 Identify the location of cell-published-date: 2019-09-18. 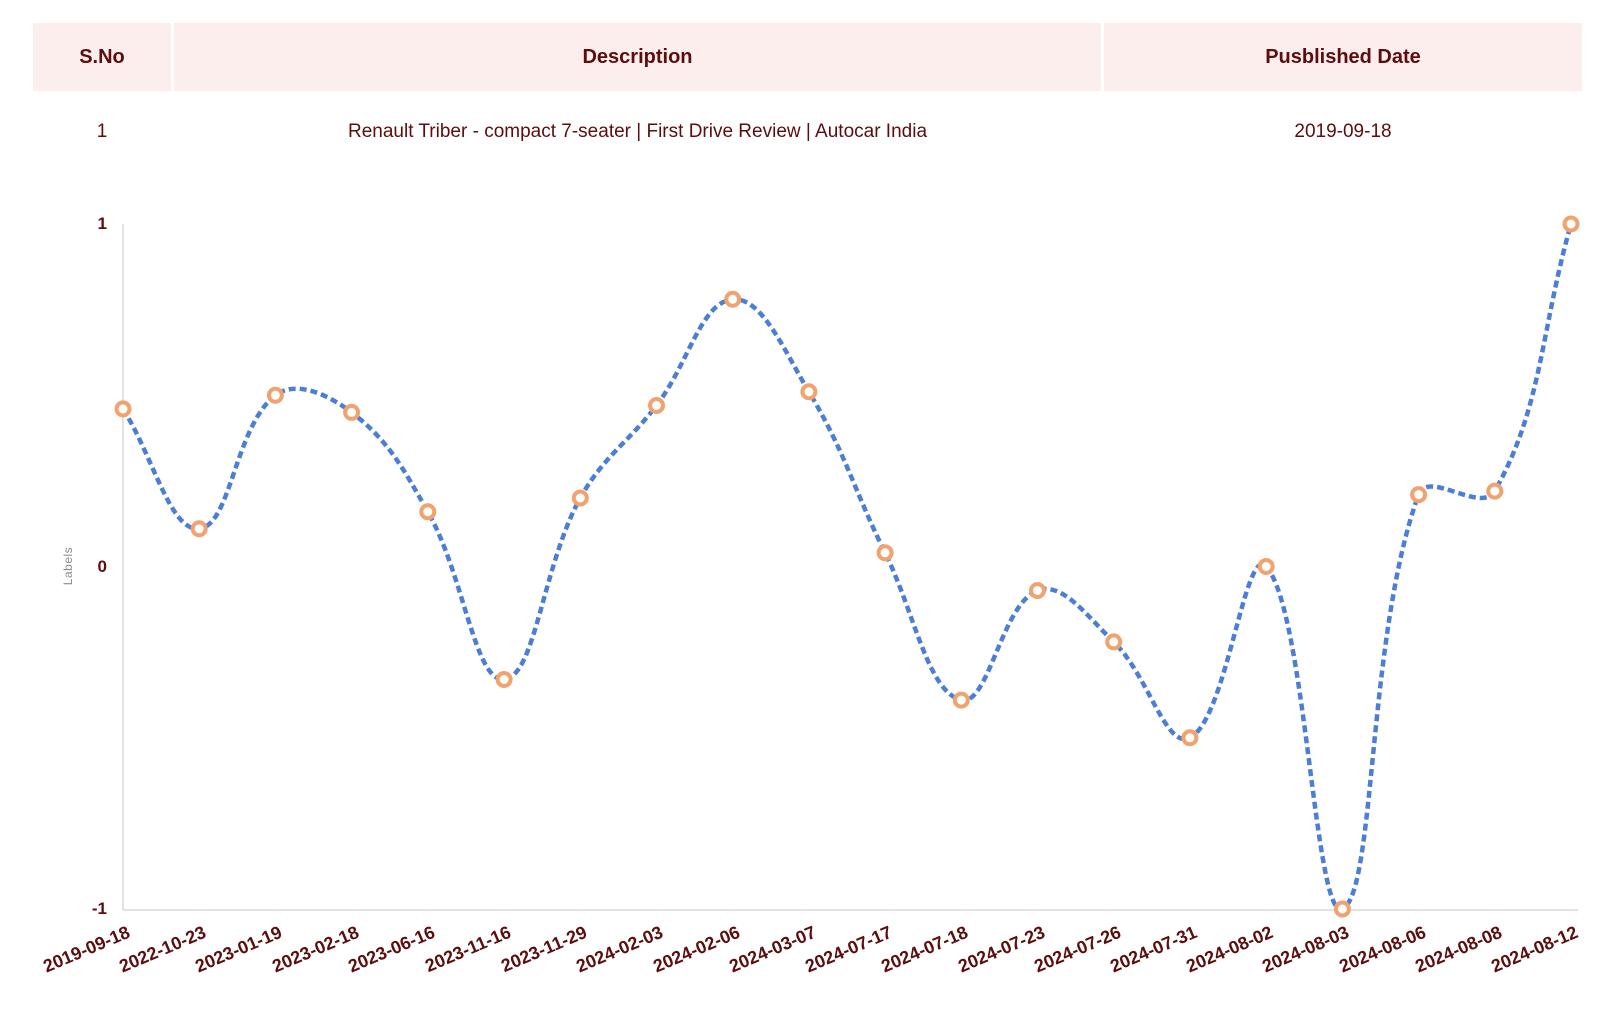
(1343, 131).